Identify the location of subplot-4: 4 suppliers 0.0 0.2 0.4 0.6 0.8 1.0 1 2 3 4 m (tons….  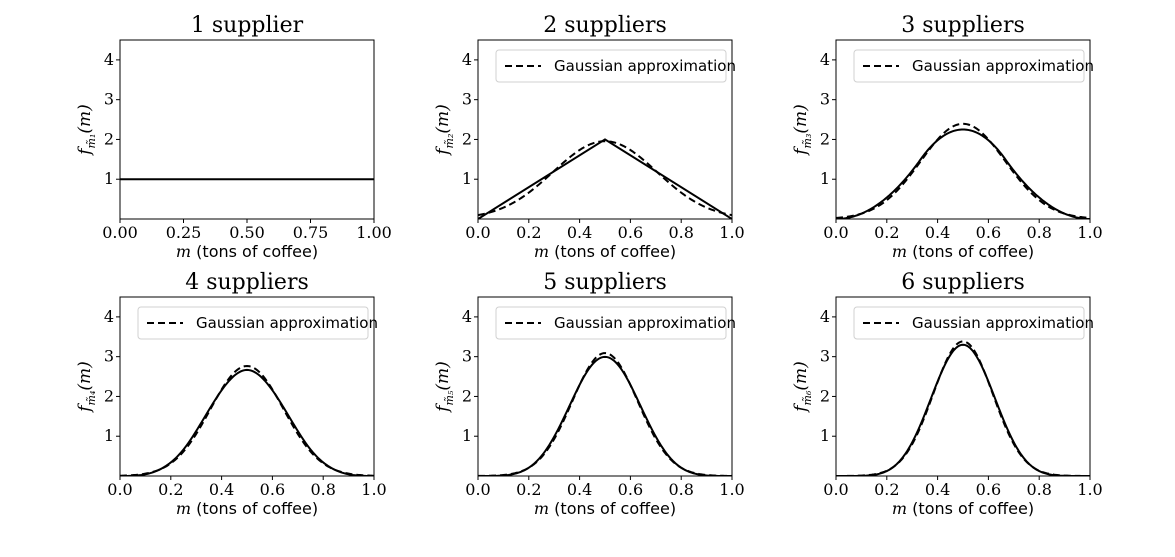
(231, 394).